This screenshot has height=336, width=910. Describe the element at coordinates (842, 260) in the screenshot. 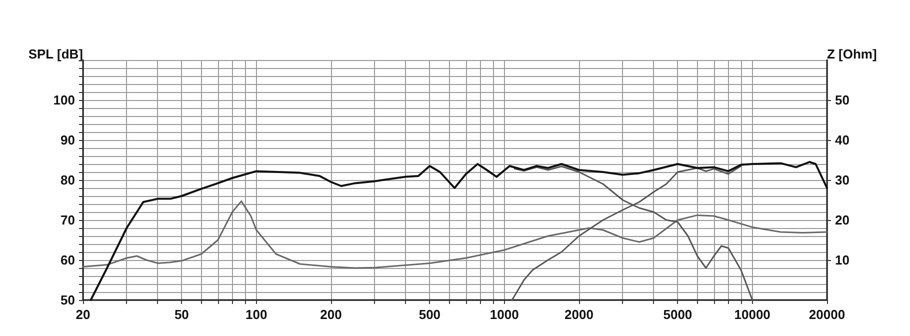

I see `y2-tick-label: 10` at that location.